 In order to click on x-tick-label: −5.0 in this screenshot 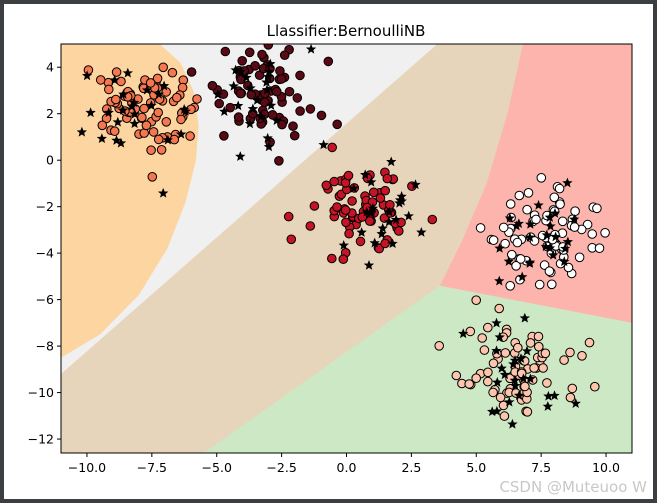, I will do `click(217, 467)`.